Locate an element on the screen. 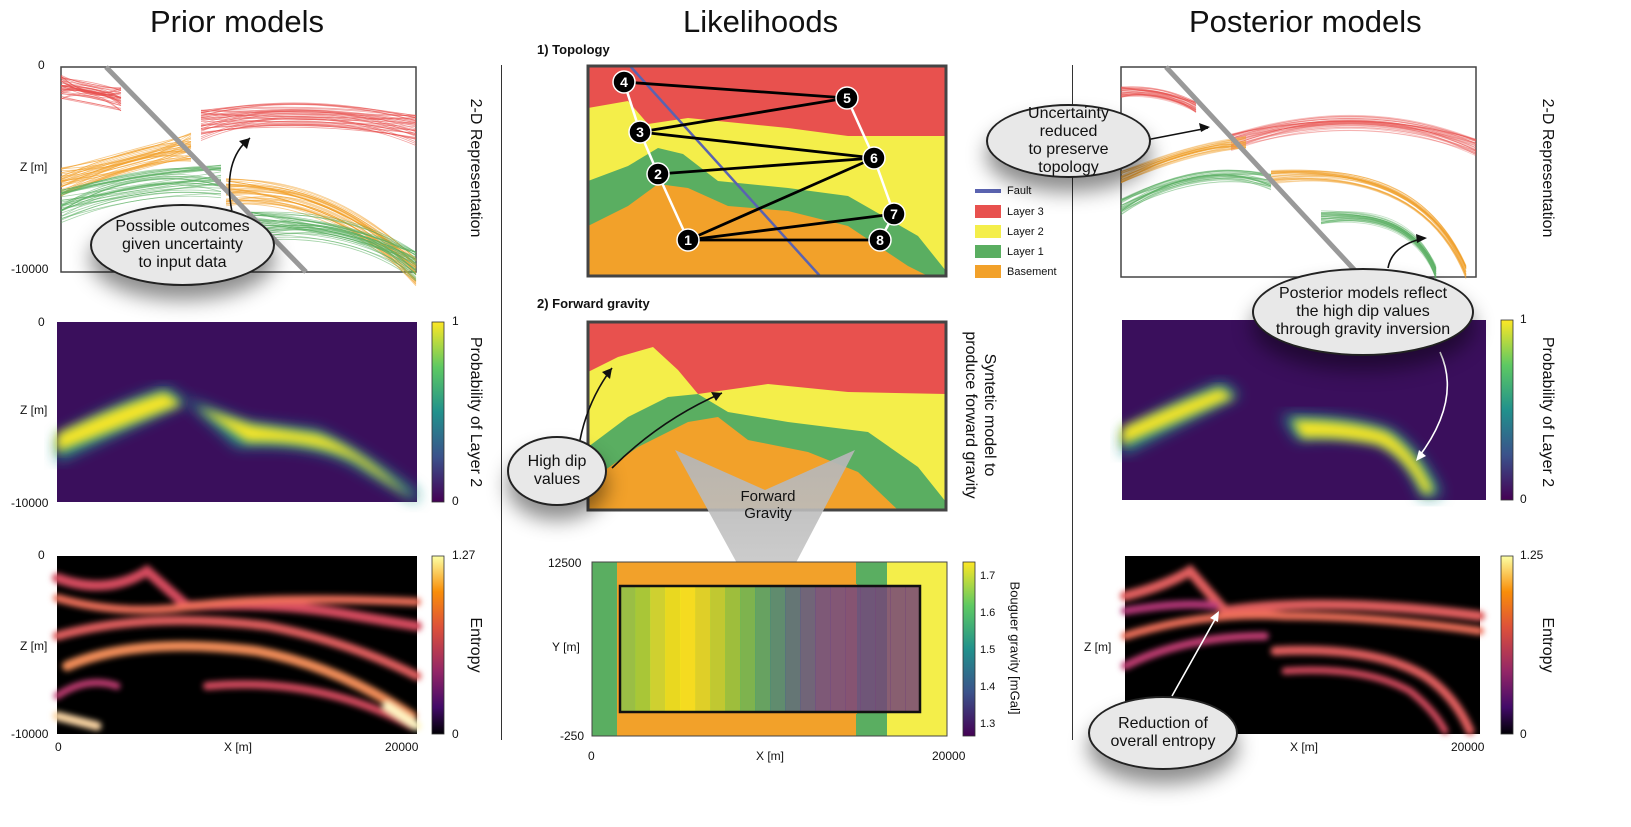  prior-ent-y-top: 0 is located at coordinates (41, 555).